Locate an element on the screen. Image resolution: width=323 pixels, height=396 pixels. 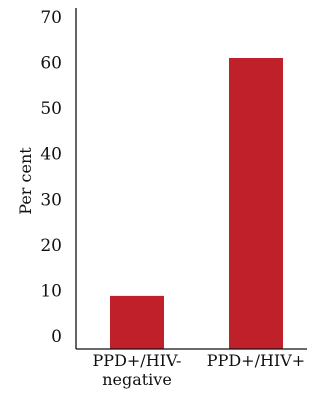
x-tick-label: PPD+/HIV+ is located at coordinates (256, 360).